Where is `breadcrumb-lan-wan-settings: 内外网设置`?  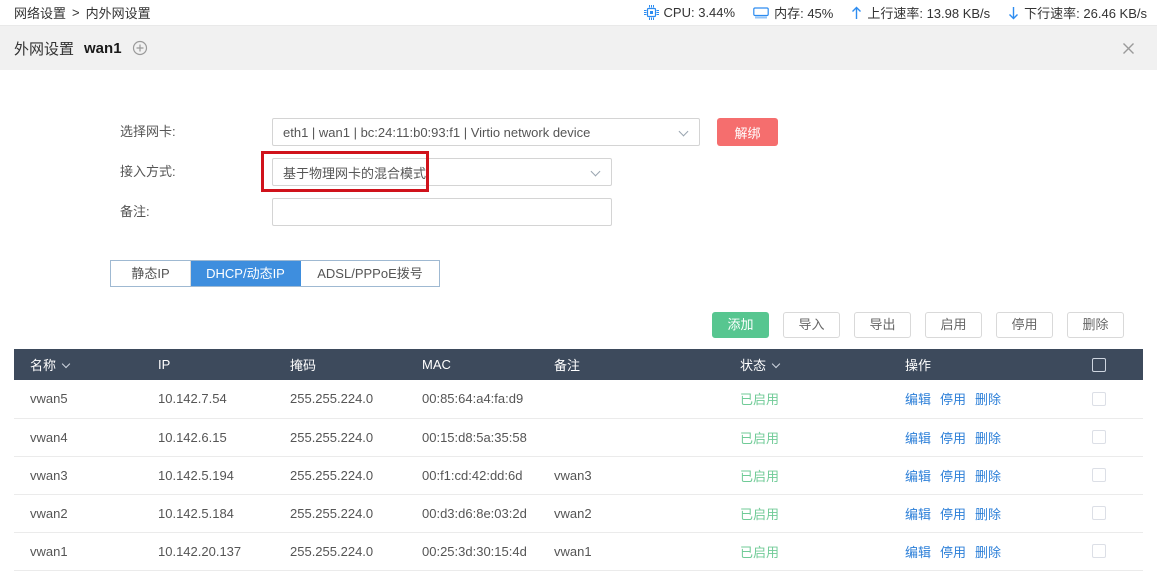
breadcrumb-lan-wan-settings: 内外网设置 is located at coordinates (118, 13).